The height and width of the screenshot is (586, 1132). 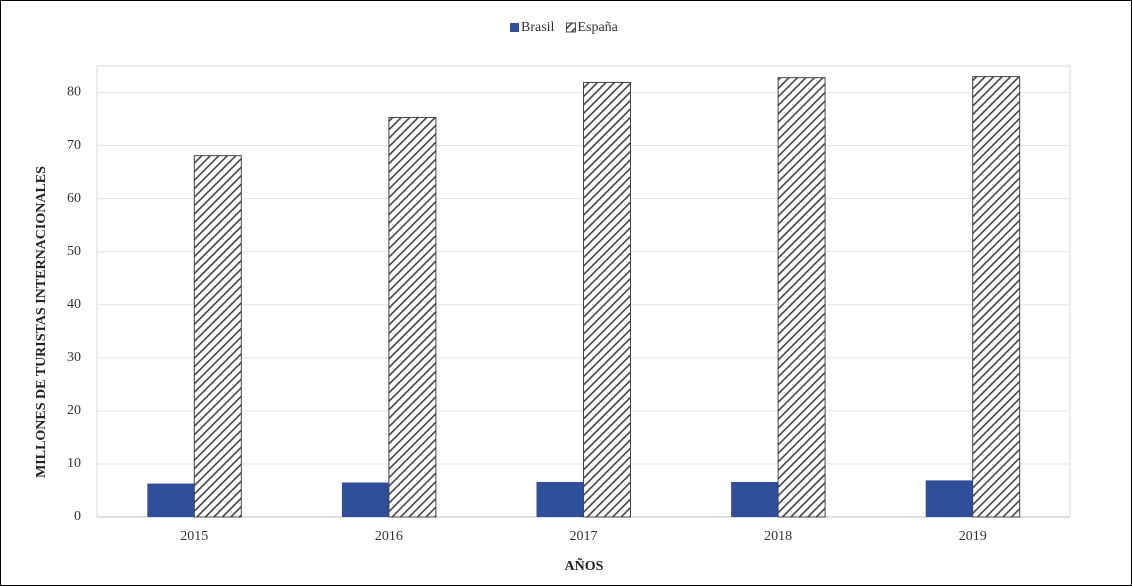 I want to click on y-tick-label: 10, so click(x=74, y=463).